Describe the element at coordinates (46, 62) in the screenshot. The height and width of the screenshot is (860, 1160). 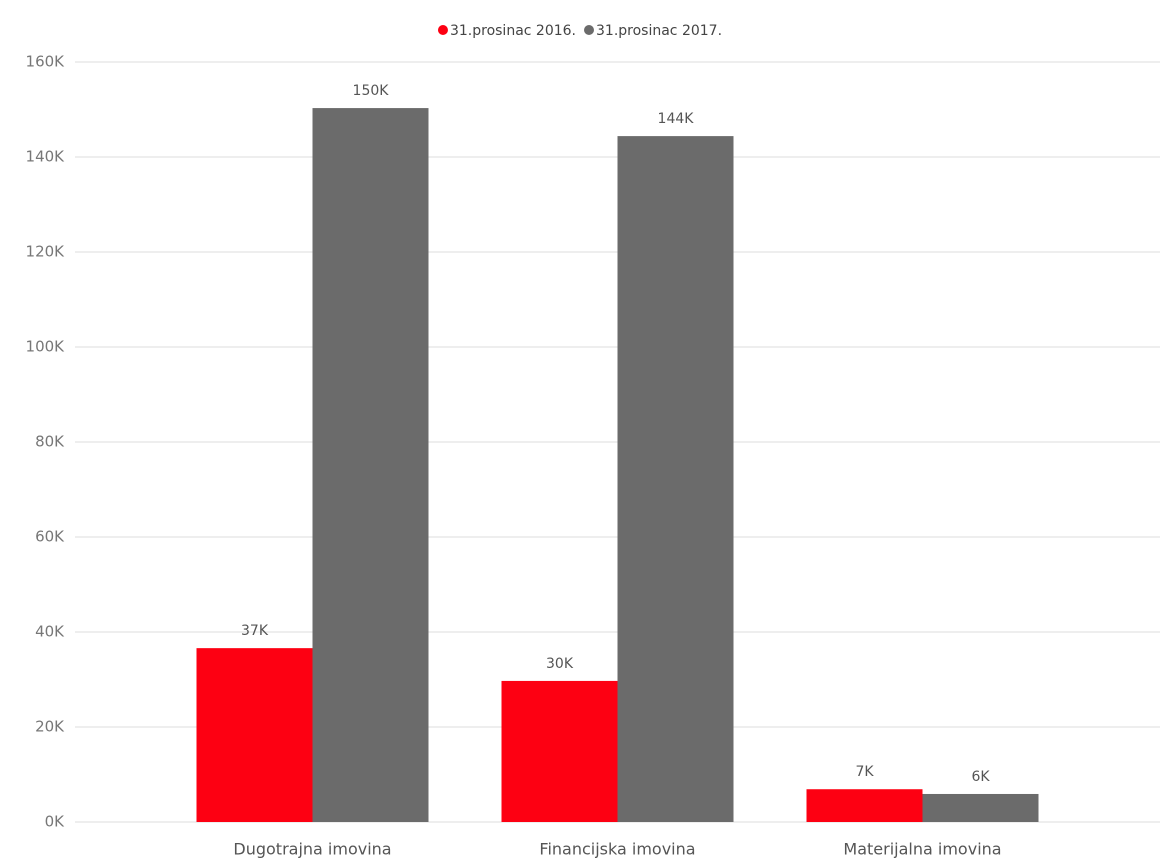
I see `y-tick-label: 160K` at that location.